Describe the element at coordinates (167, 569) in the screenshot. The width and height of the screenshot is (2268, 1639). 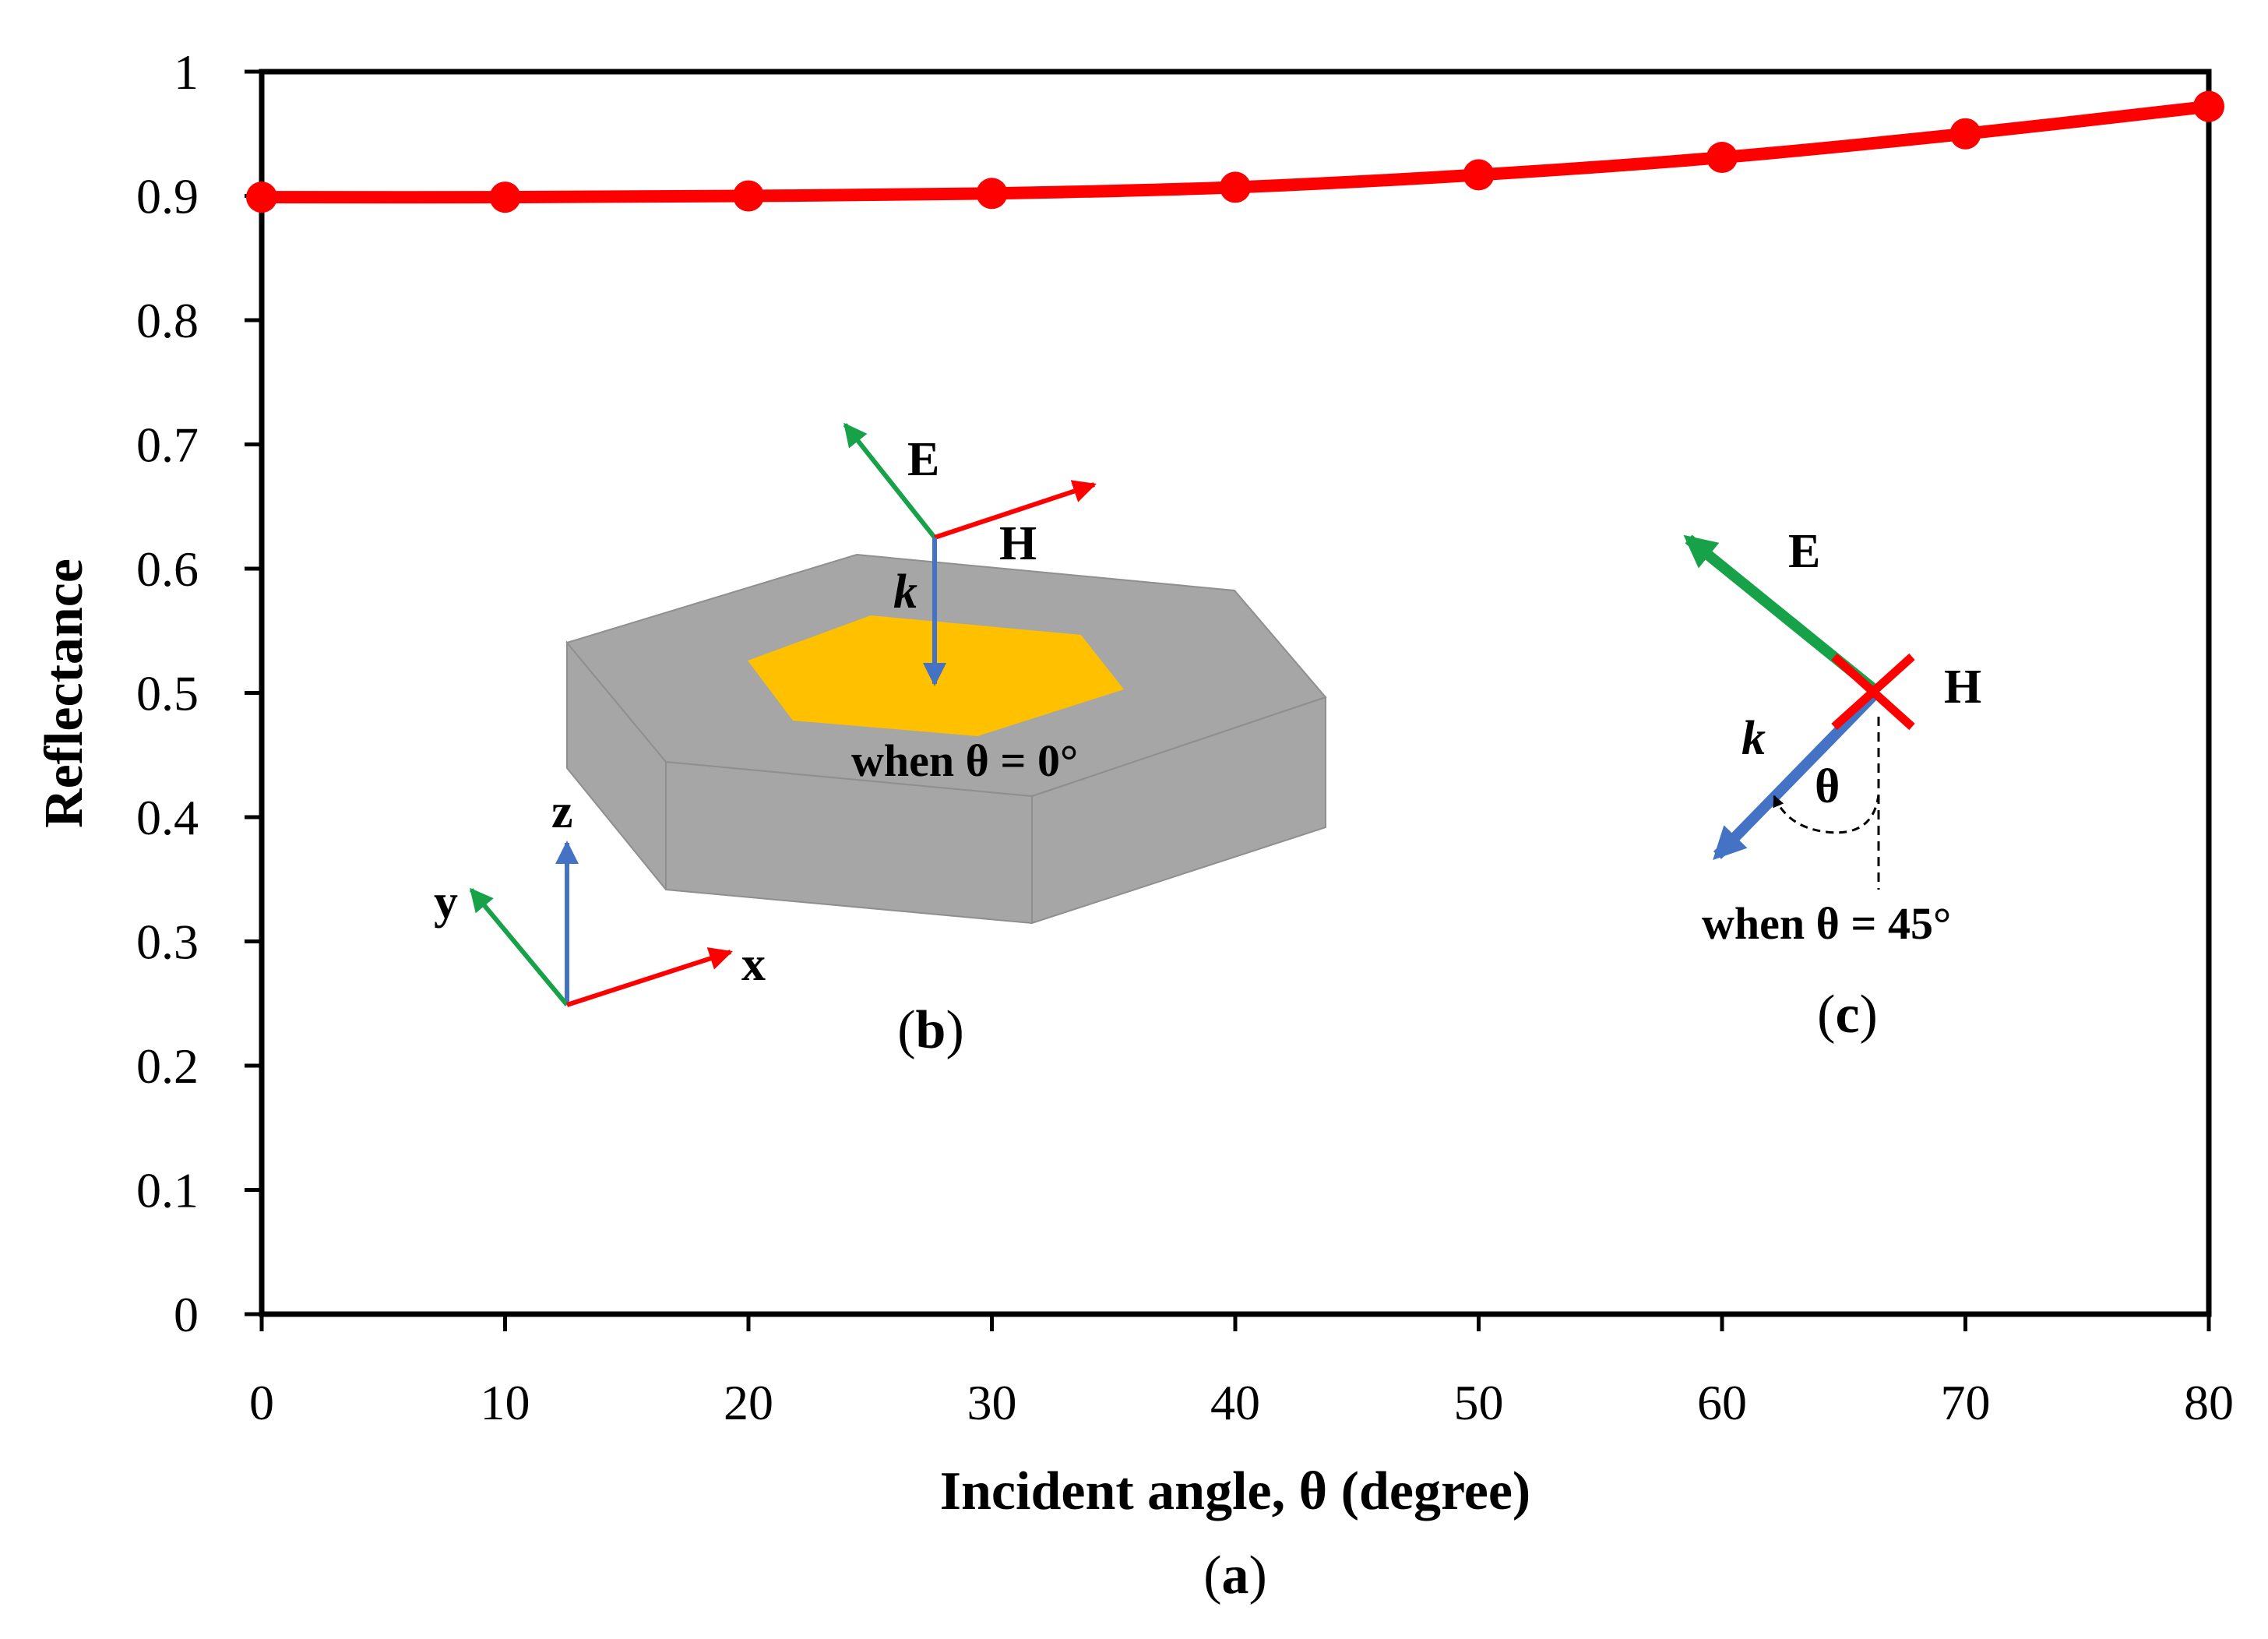
I see `y-tick-label: 0.6` at that location.